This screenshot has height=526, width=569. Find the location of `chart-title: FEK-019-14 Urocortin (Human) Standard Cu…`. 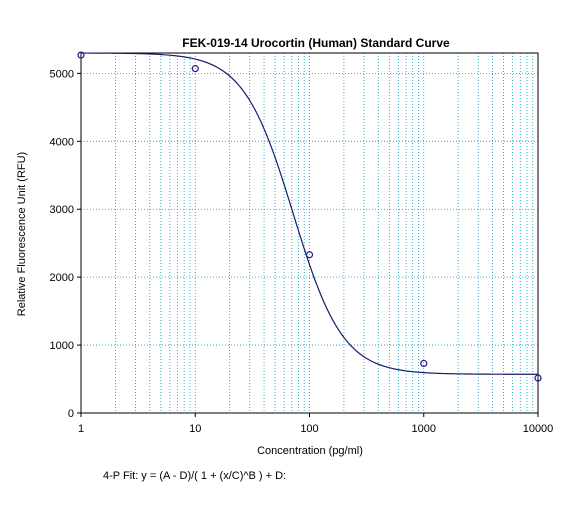

chart-title: FEK-019-14 Urocortin (Human) Standard Cu… is located at coordinates (316, 43).